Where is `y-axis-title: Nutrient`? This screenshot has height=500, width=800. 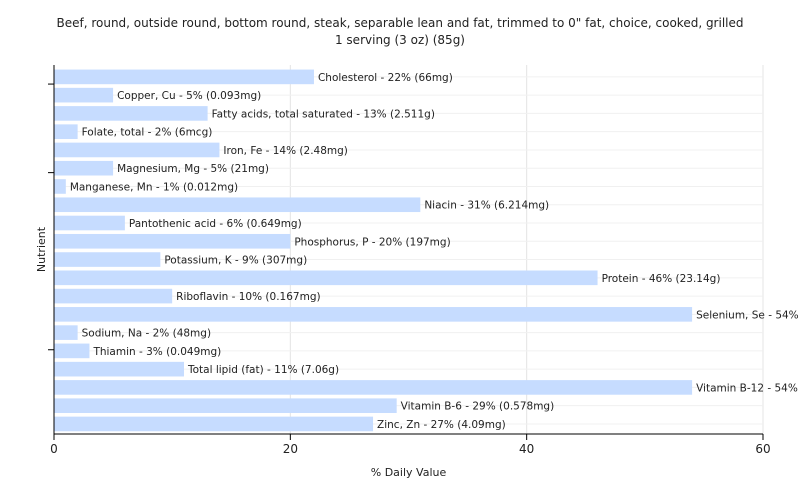
y-axis-title: Nutrient is located at coordinates (41, 249).